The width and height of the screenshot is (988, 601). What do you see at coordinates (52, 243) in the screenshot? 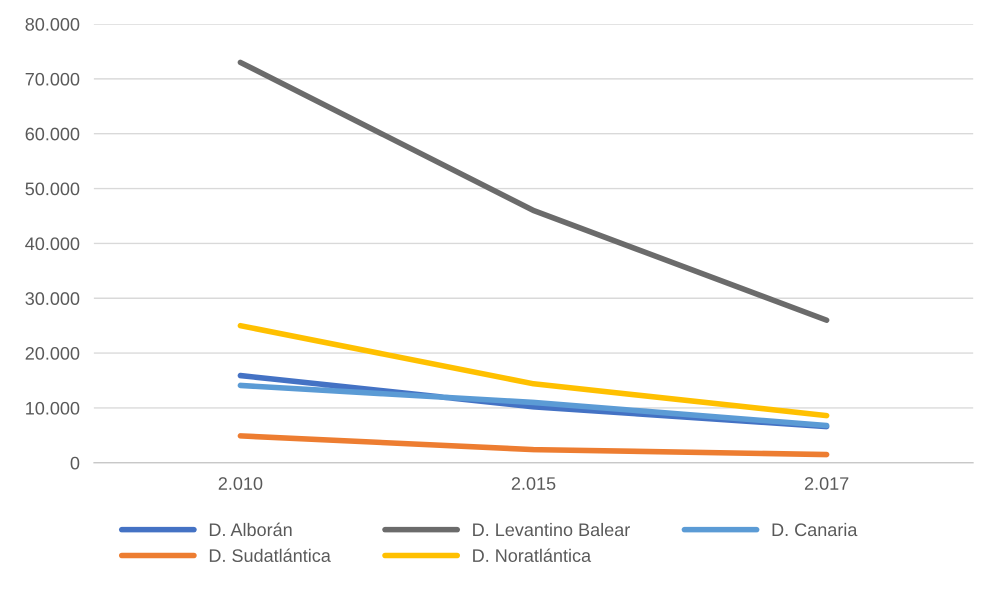
I see `y-tick-label: 40.000` at bounding box center [52, 243].